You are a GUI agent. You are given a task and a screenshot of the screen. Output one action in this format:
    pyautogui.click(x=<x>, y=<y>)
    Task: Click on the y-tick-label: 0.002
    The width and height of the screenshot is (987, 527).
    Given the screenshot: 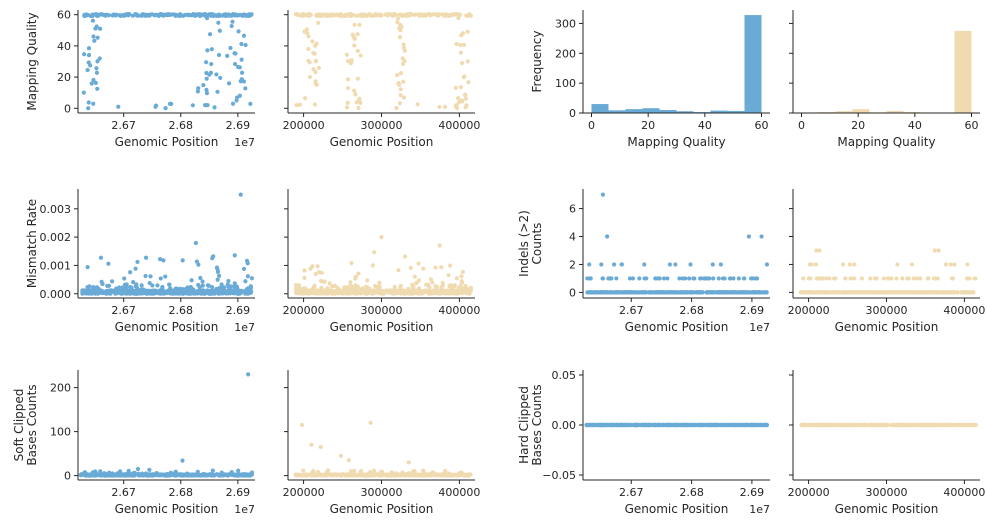 What is the action you would take?
    pyautogui.click(x=56, y=237)
    